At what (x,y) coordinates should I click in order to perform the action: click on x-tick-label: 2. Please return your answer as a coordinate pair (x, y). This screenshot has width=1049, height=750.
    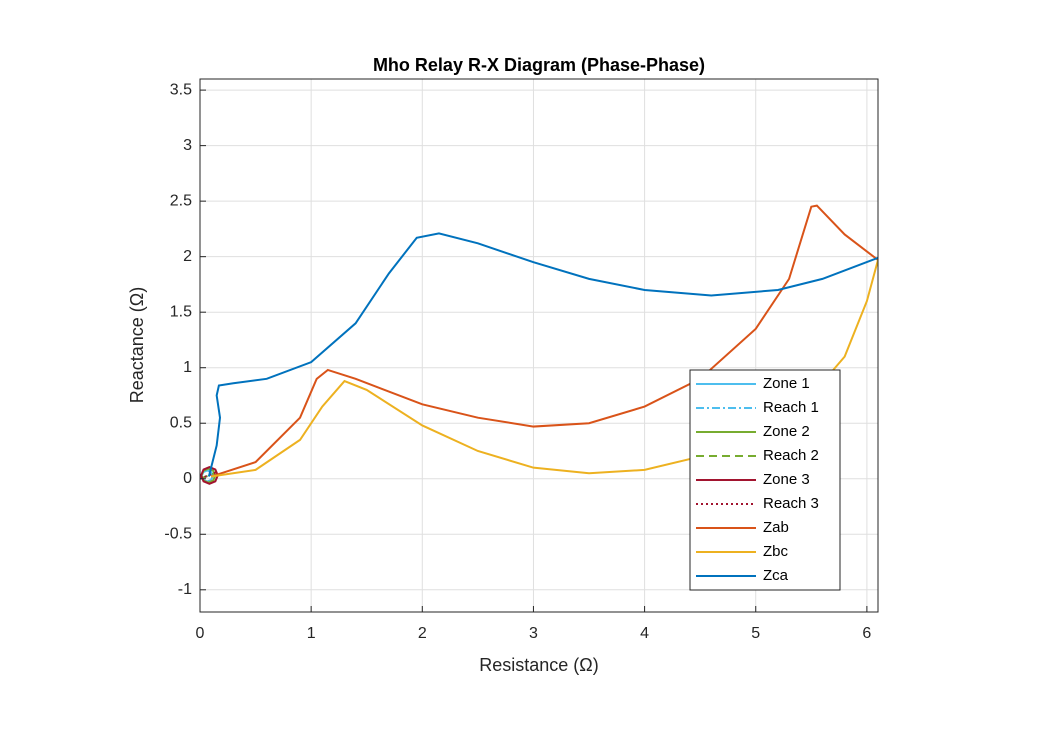
    Looking at the image, I should click on (422, 633).